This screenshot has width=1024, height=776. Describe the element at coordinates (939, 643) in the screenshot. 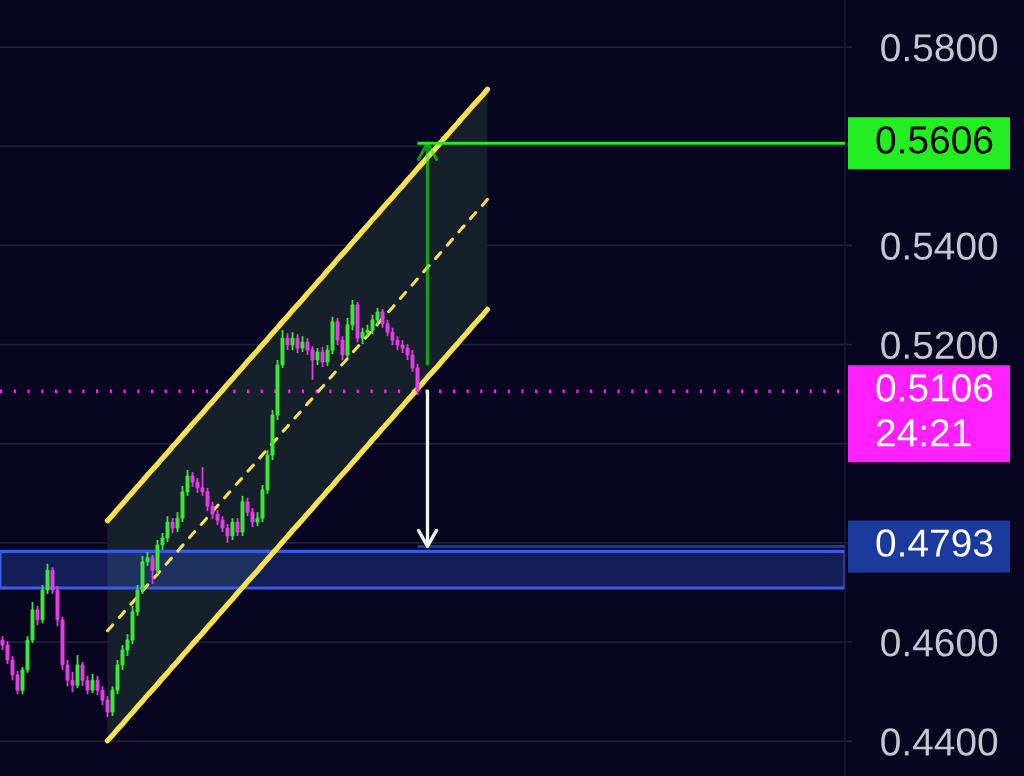

I see `y-tick-label: 0.4600` at that location.